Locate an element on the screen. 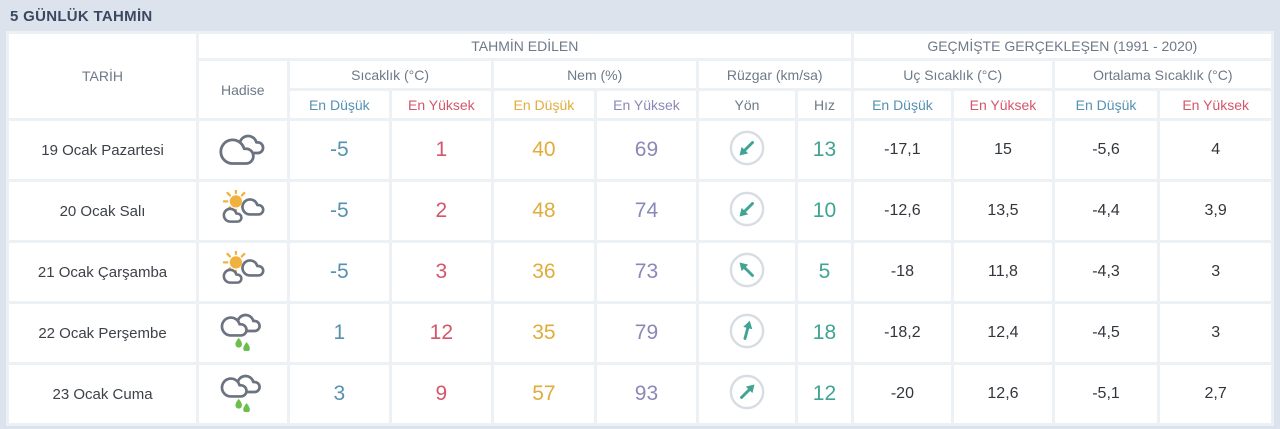 This screenshot has height=429, width=1280. temp-min-header: En Düşük is located at coordinates (339, 104).